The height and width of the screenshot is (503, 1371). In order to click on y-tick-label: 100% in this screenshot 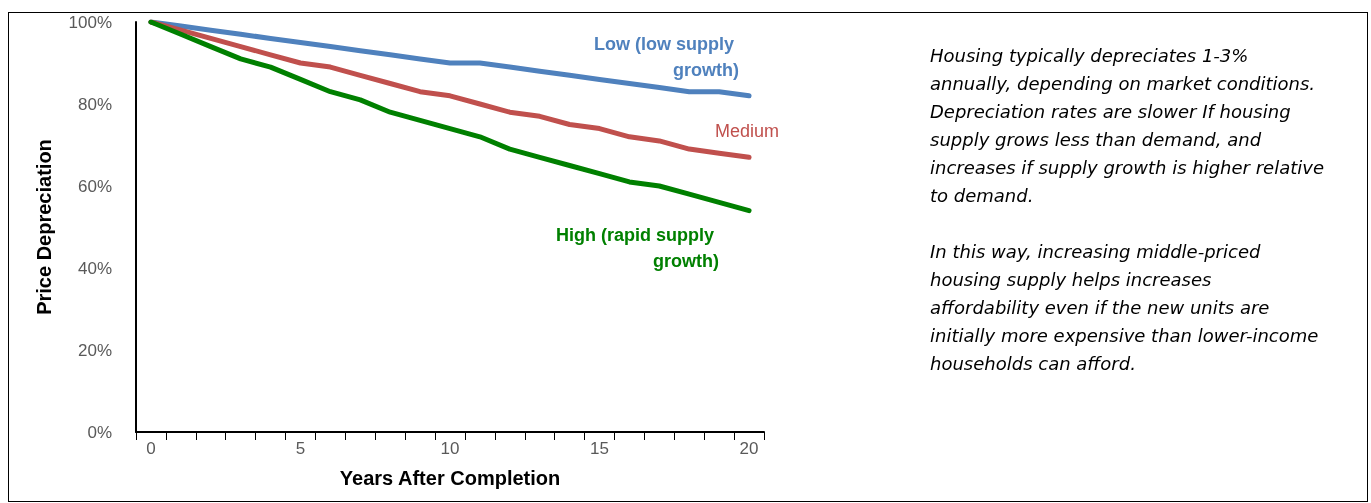, I will do `click(90, 22)`.